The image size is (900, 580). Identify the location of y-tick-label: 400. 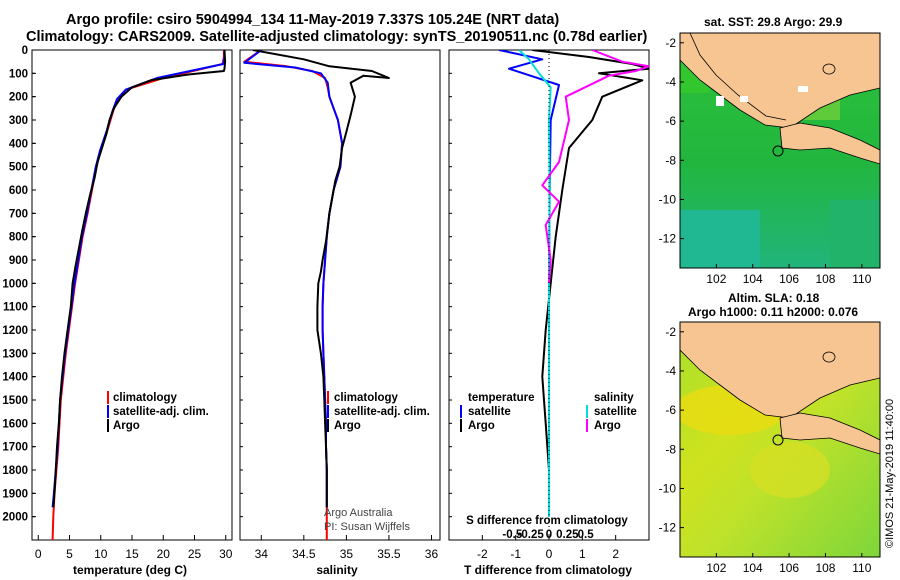
(18, 144).